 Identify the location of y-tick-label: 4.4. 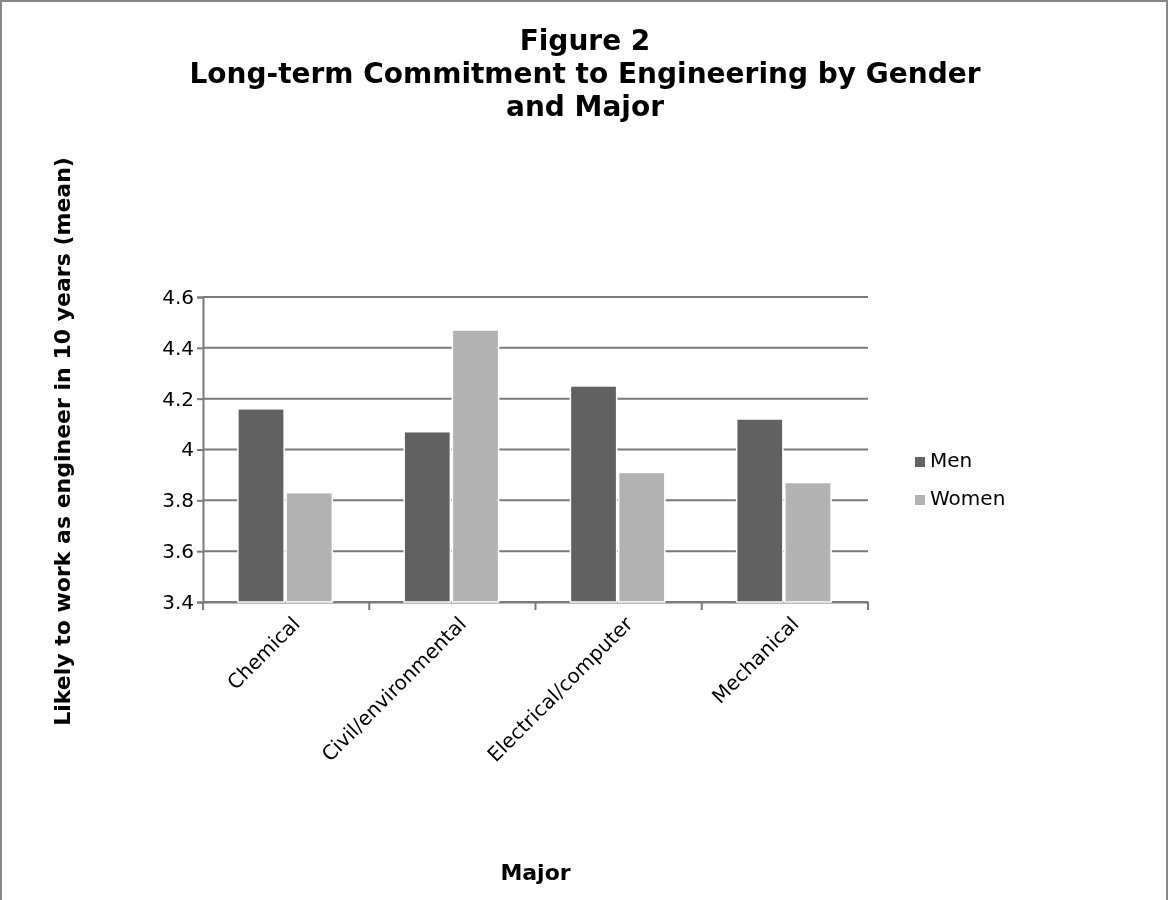
(178, 347).